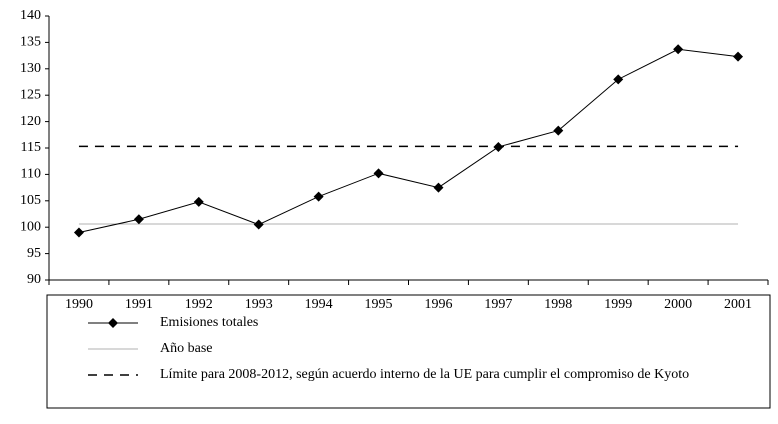 The height and width of the screenshot is (424, 778). What do you see at coordinates (31, 174) in the screenshot?
I see `y-tick-label: 110` at bounding box center [31, 174].